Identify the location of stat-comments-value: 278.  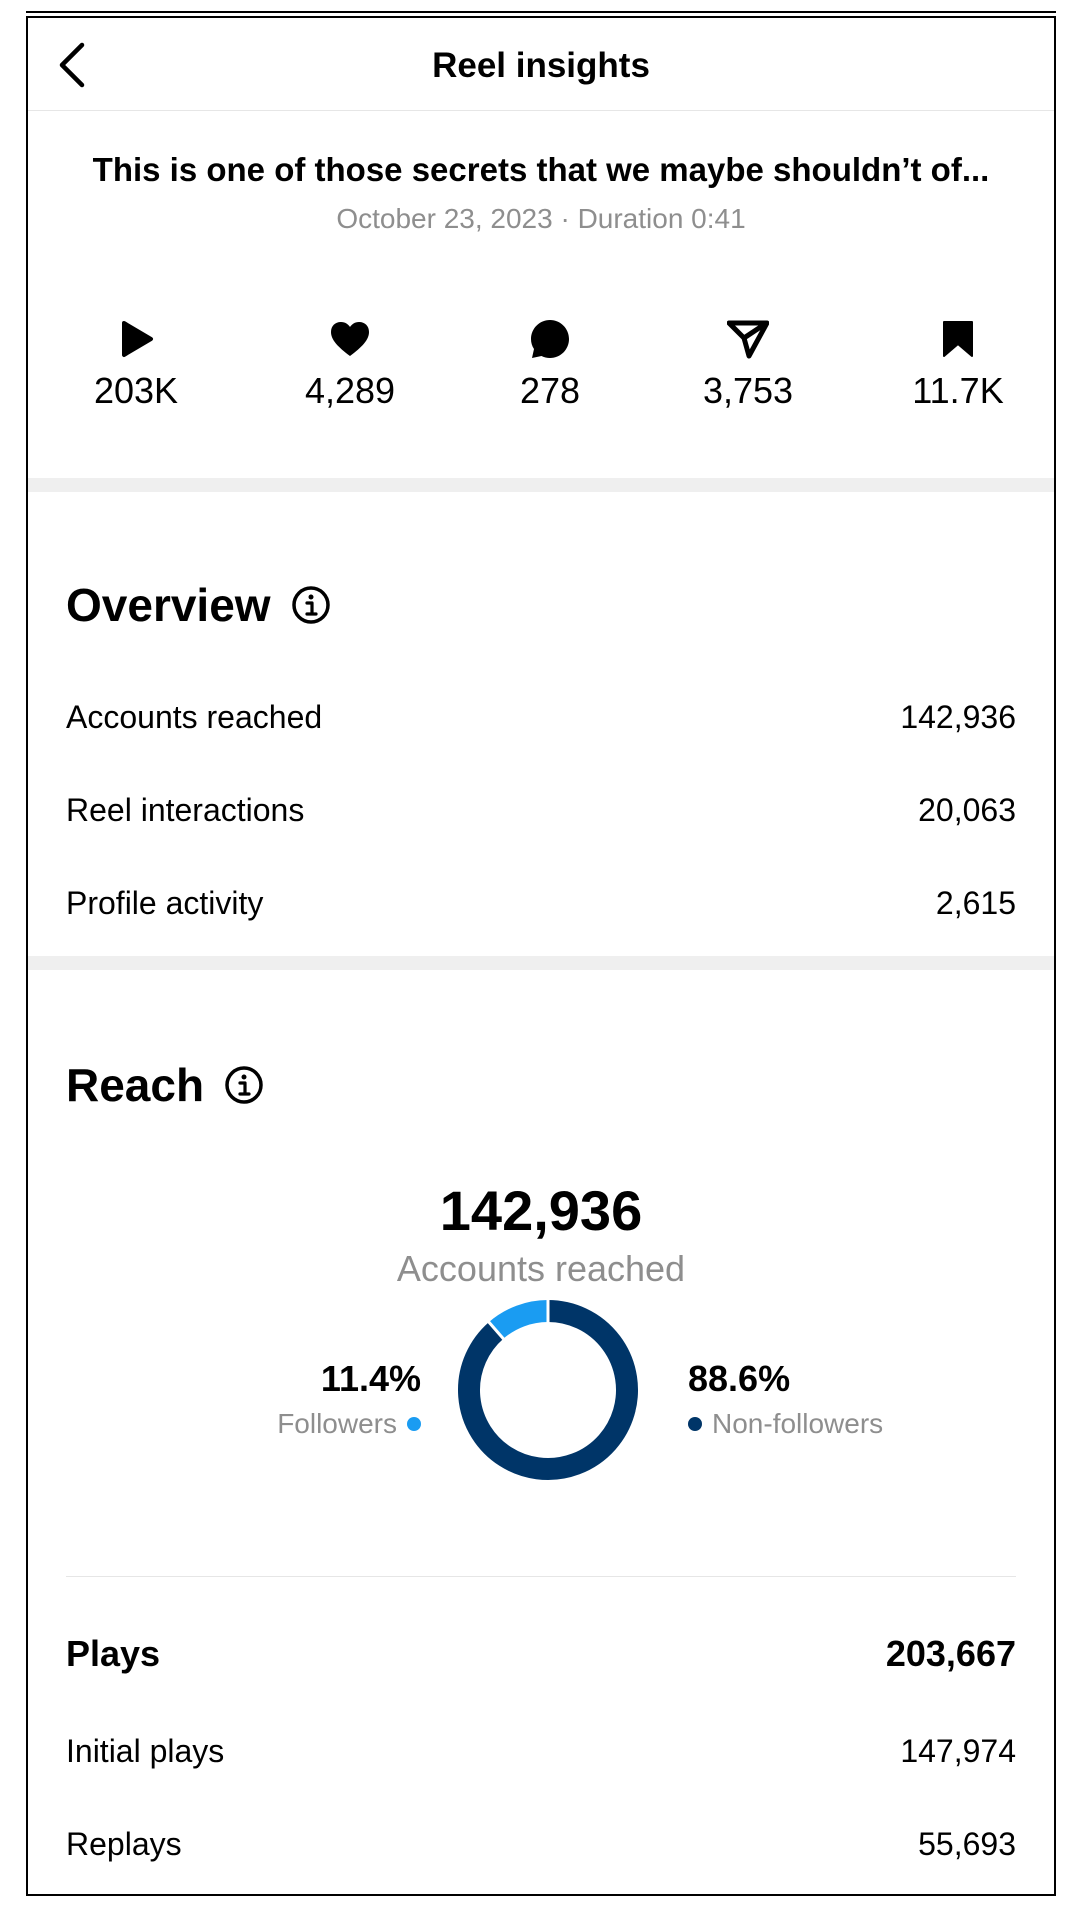
(550, 390).